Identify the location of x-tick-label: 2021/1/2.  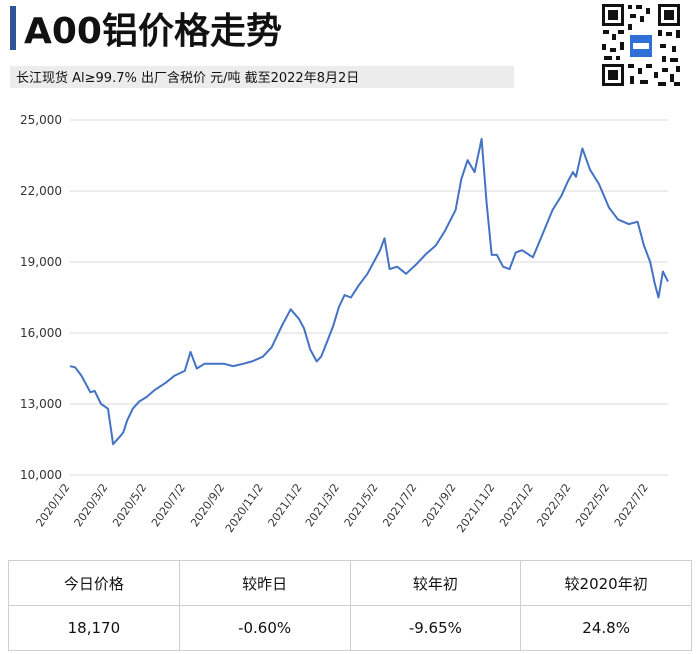
(285, 505).